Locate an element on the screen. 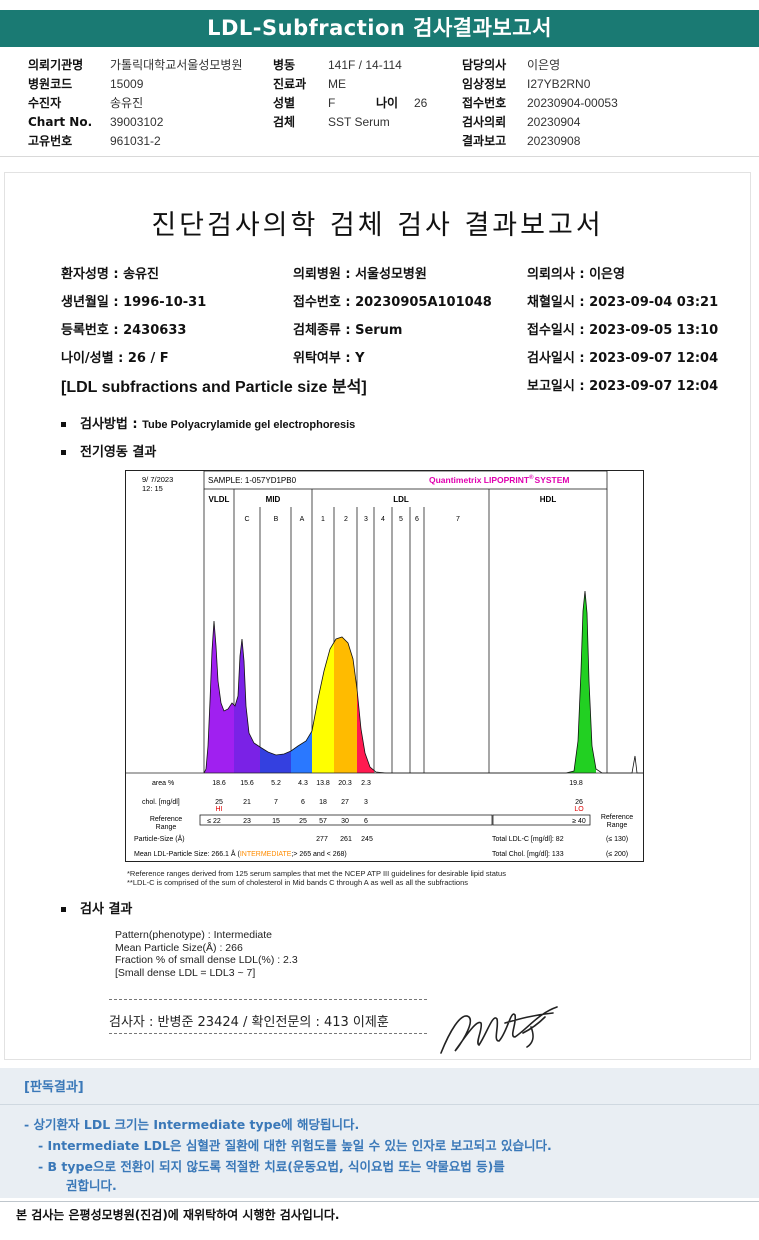  electro-line: 전기영동 결과 is located at coordinates (108, 450).